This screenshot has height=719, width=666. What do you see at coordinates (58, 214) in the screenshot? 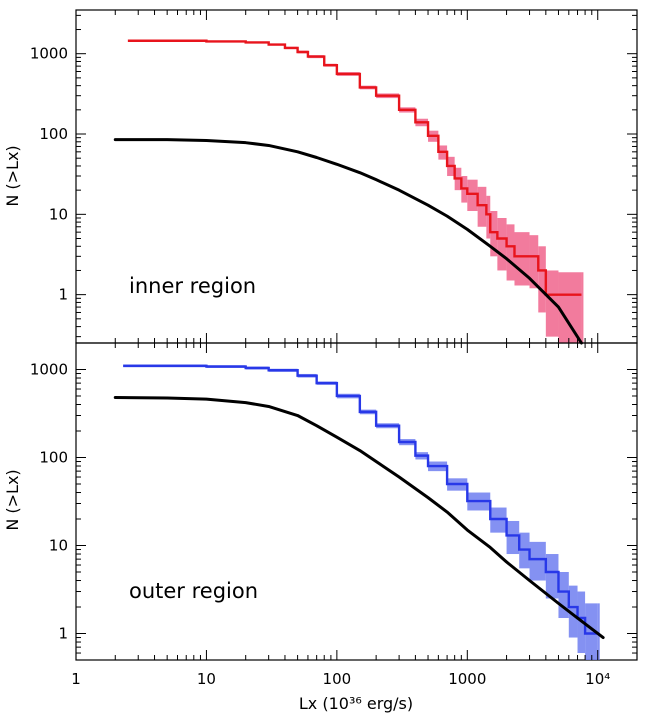
I see `y-tick-label-inner: 10` at bounding box center [58, 214].